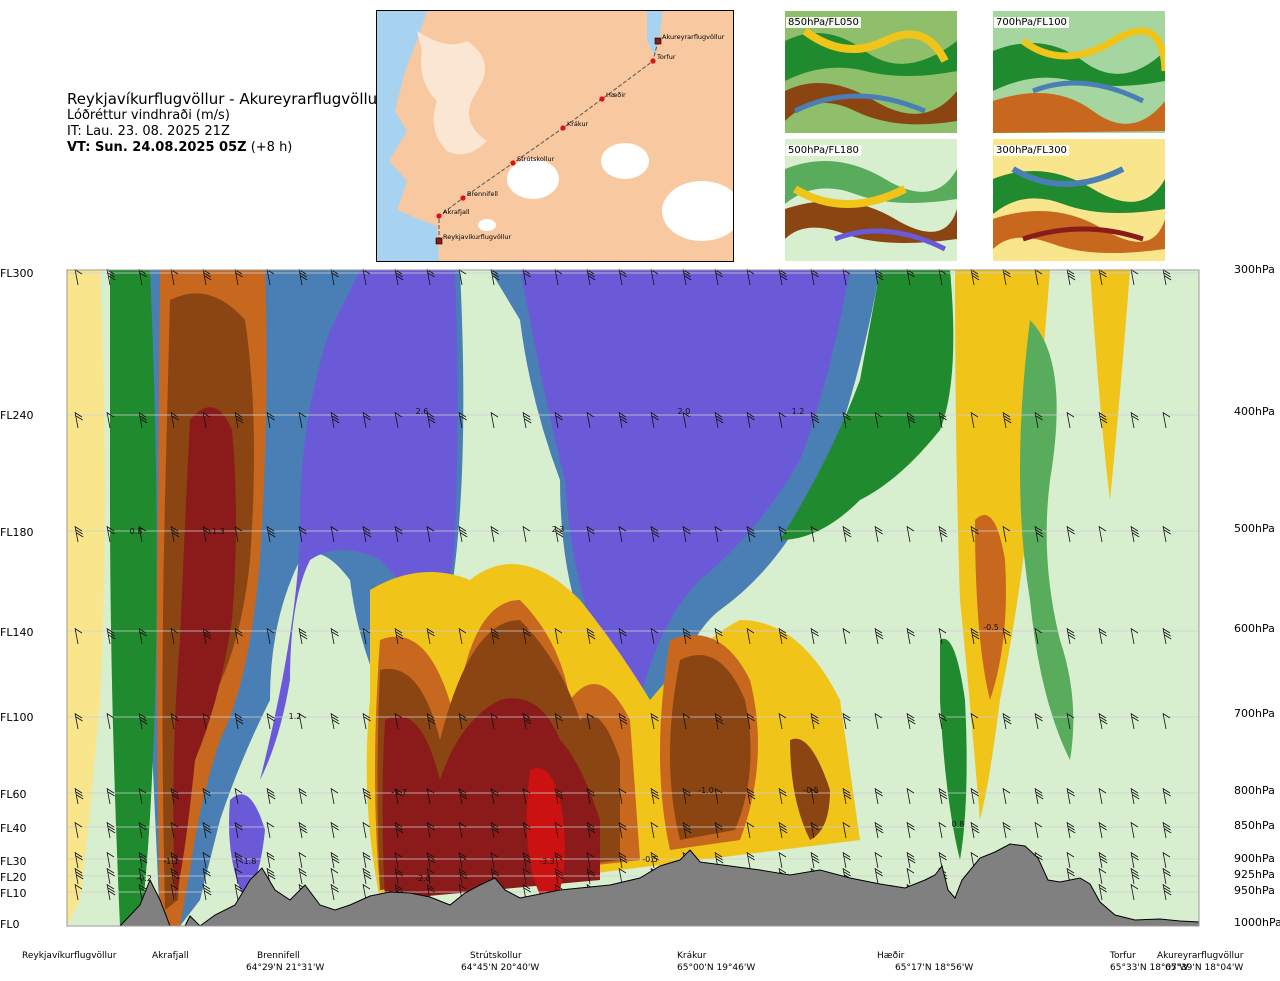 The image size is (1280, 981). What do you see at coordinates (871, 200) in the screenshot?
I see `thumbnail-500: 500hPa/FL180` at bounding box center [871, 200].